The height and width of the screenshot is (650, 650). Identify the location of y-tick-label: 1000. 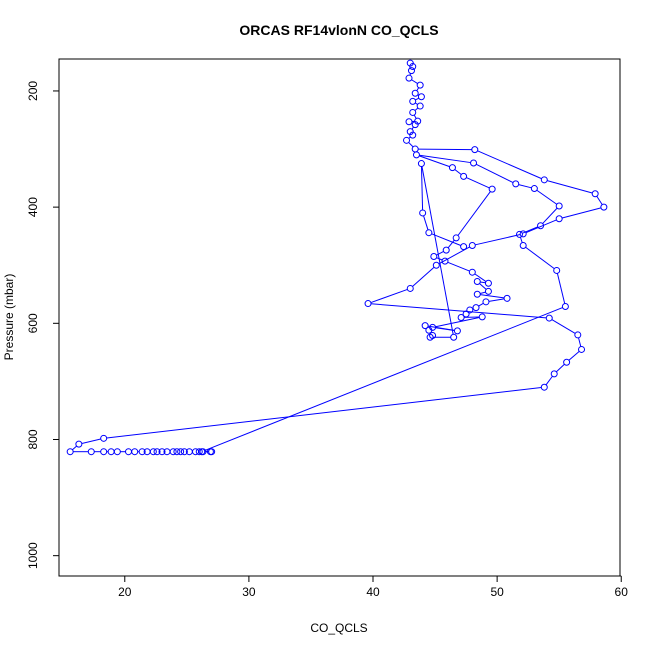
(33, 555).